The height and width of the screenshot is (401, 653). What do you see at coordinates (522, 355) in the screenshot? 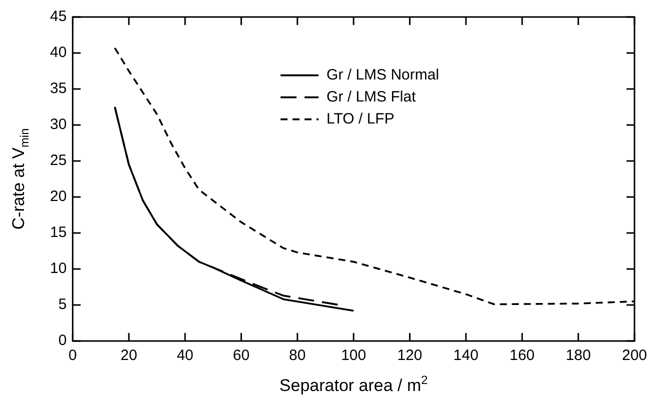
I see `x-tick-label: 160` at bounding box center [522, 355].